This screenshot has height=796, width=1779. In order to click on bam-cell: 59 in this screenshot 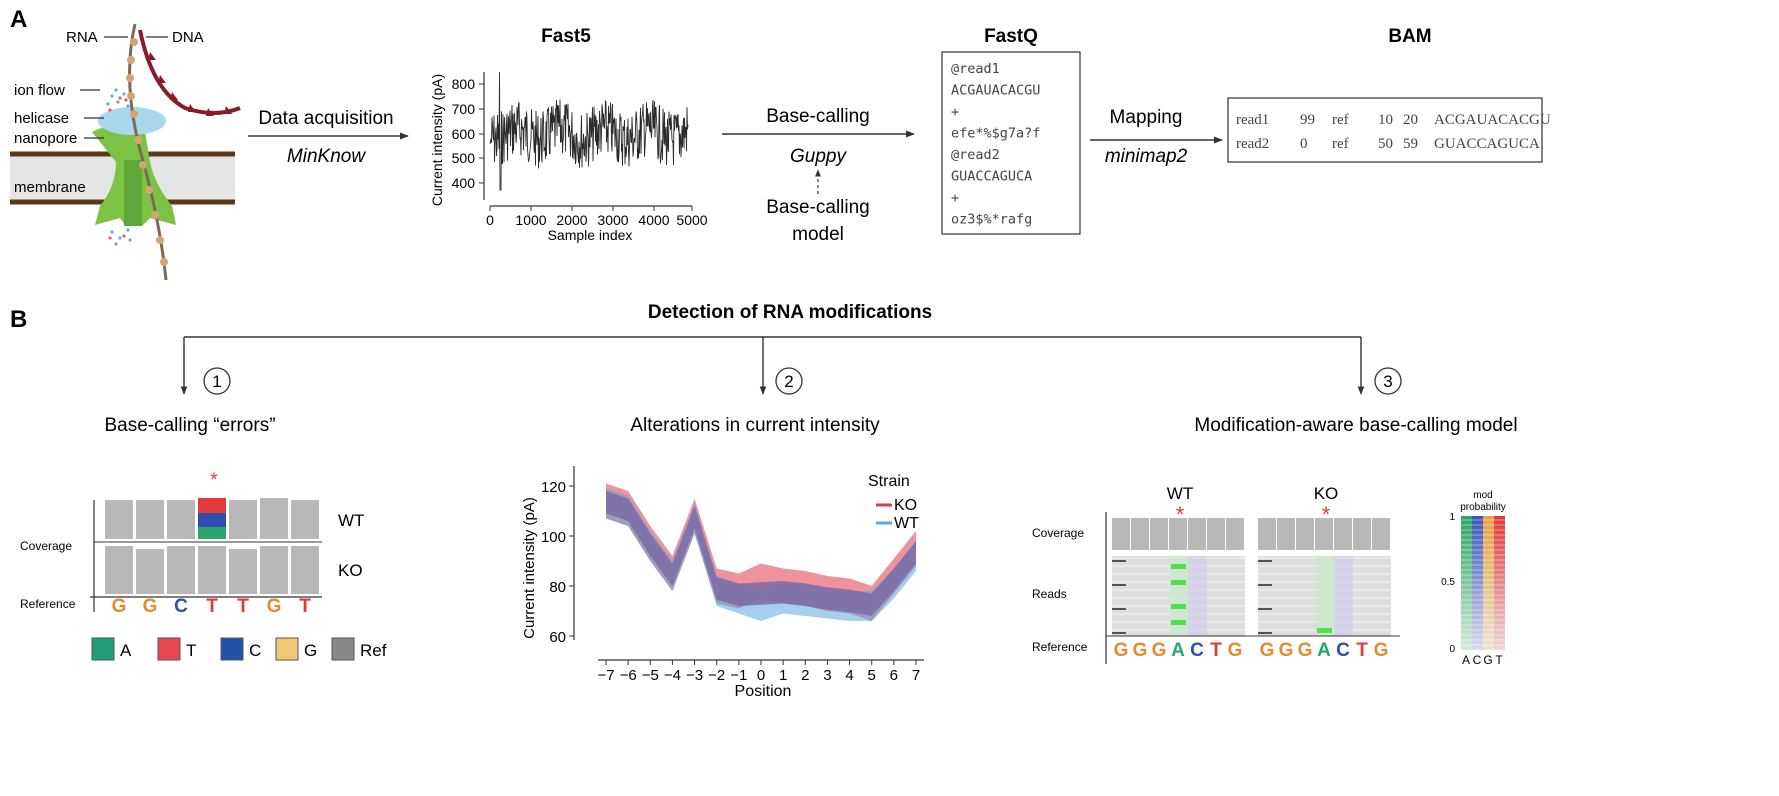, I will do `click(1410, 144)`.